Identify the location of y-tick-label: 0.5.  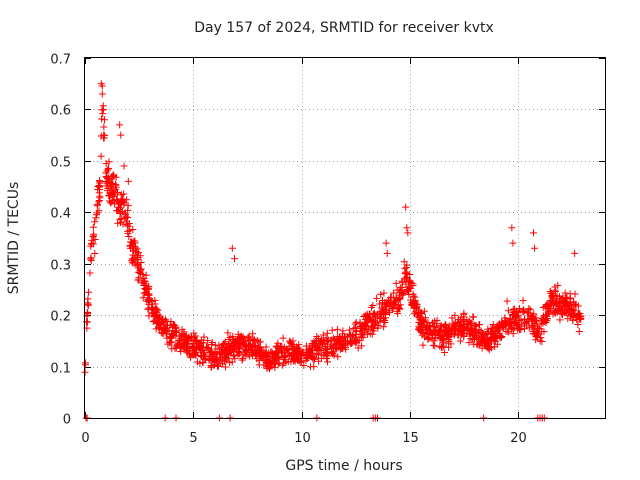
(60, 163).